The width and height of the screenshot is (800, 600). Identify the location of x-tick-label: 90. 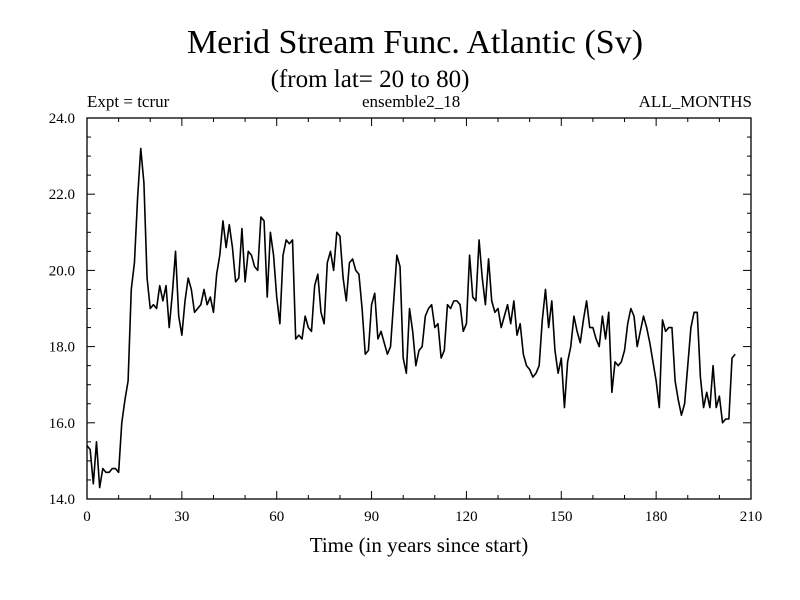
(371, 517).